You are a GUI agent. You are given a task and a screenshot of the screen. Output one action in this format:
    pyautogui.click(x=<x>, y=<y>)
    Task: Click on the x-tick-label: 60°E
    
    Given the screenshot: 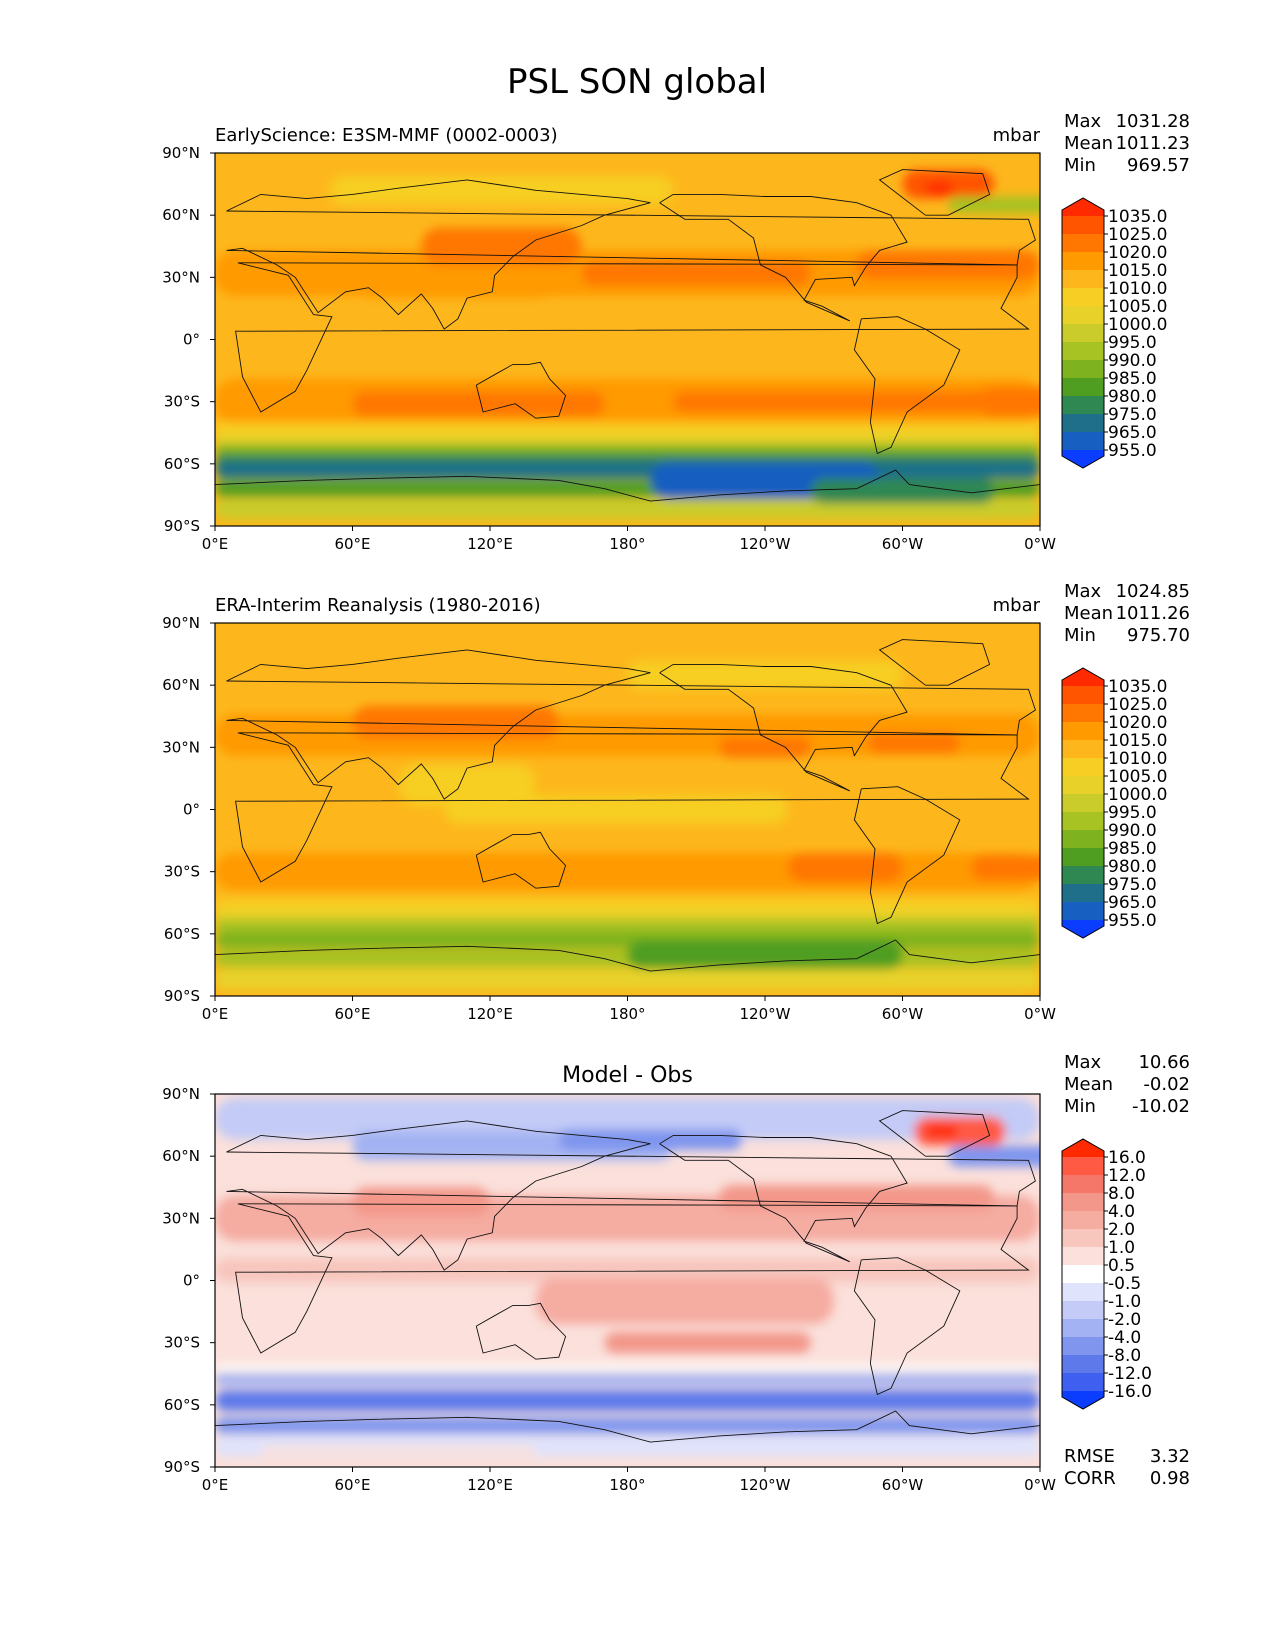 What is the action you would take?
    pyautogui.click(x=352, y=1014)
    